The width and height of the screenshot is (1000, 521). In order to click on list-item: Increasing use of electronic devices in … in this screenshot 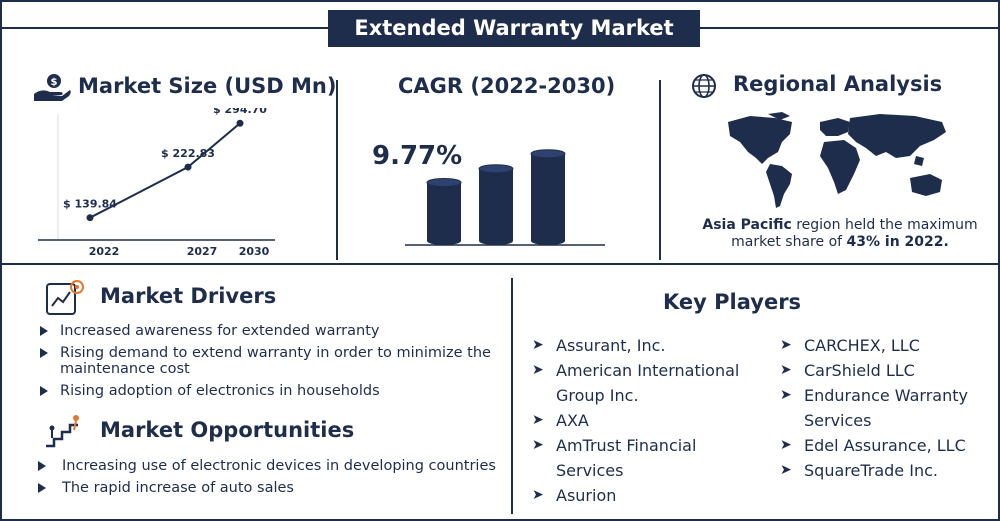, I will do `click(267, 466)`.